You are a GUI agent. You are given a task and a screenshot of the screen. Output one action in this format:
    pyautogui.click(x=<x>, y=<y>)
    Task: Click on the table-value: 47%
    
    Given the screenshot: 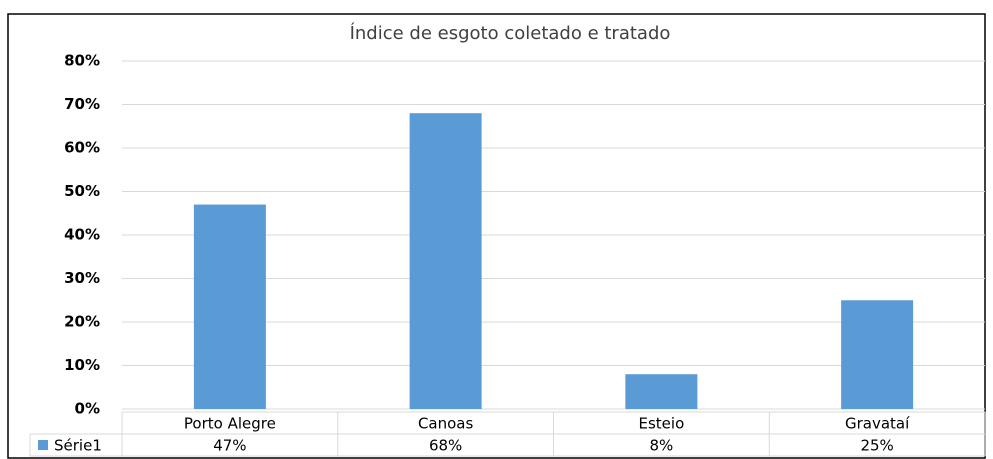 What is the action you would take?
    pyautogui.click(x=229, y=446)
    